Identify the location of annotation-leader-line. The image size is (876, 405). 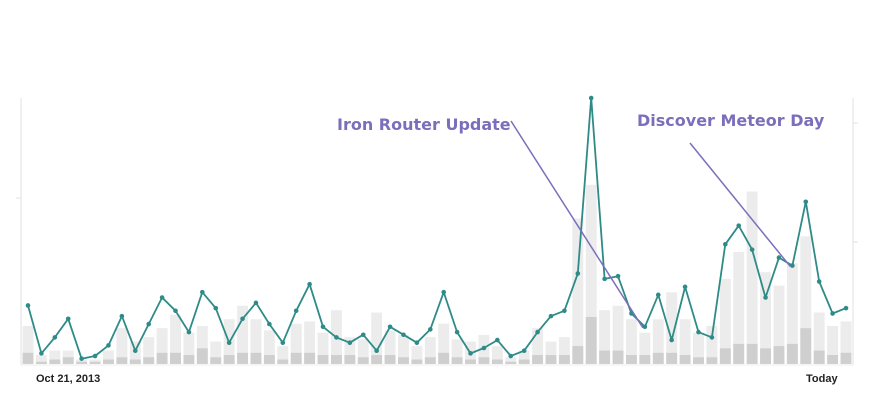
(740, 205).